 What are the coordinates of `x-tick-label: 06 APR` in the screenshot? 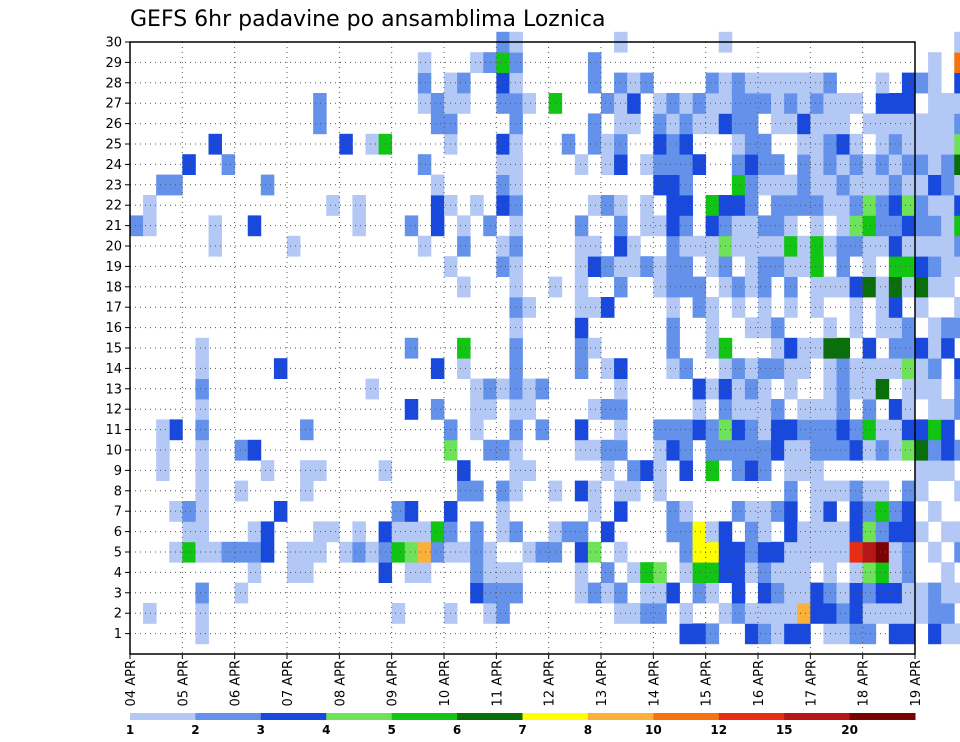 It's located at (236, 683).